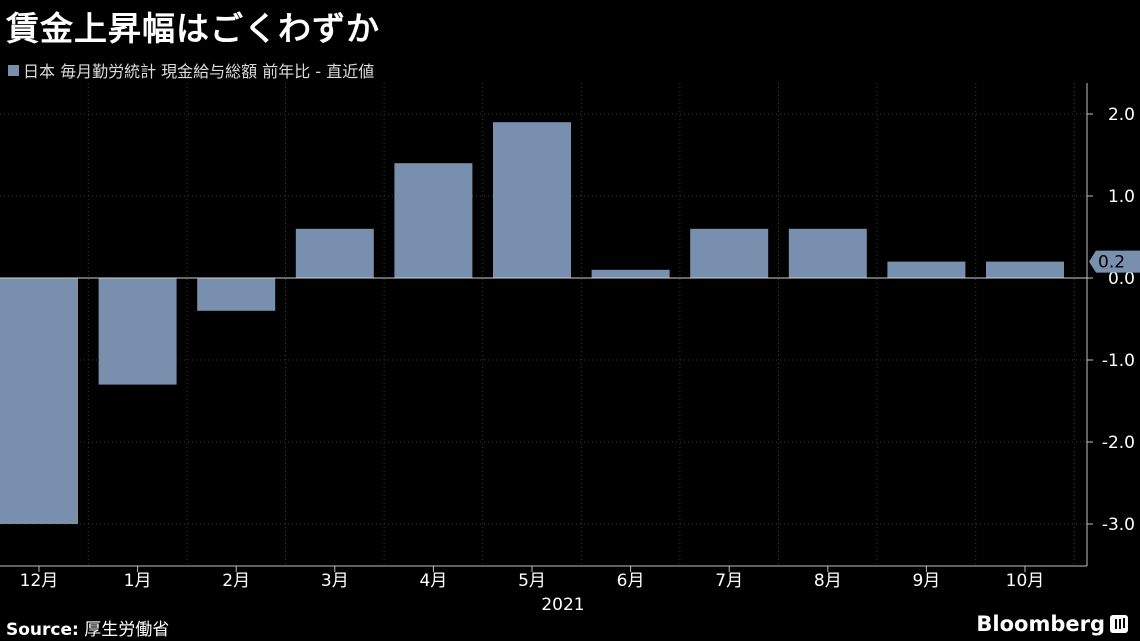 The height and width of the screenshot is (641, 1140). Describe the element at coordinates (631, 581) in the screenshot. I see `x-tick-label: 6月` at that location.